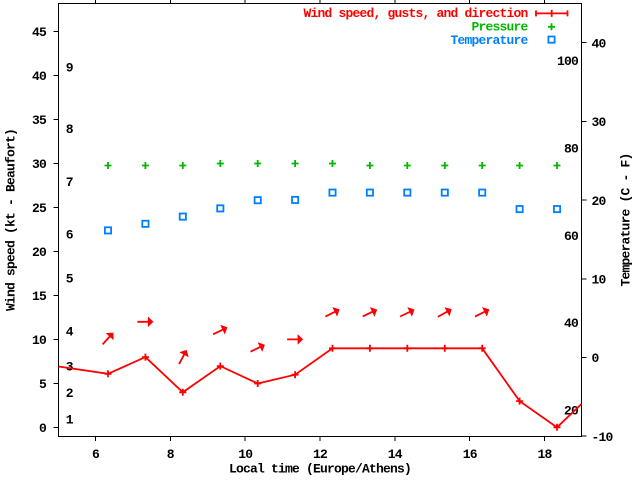 The height and width of the screenshot is (480, 640). I want to click on svg-text: Wind speed (kt - Beaufort), so click(11, 220).